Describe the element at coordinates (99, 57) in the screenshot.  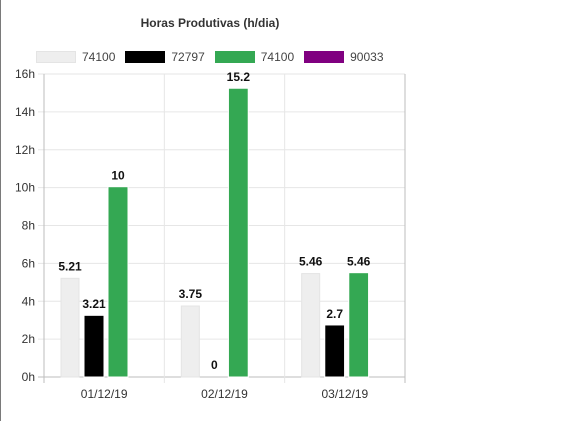
I see `legend-label-series-1: 74100` at that location.